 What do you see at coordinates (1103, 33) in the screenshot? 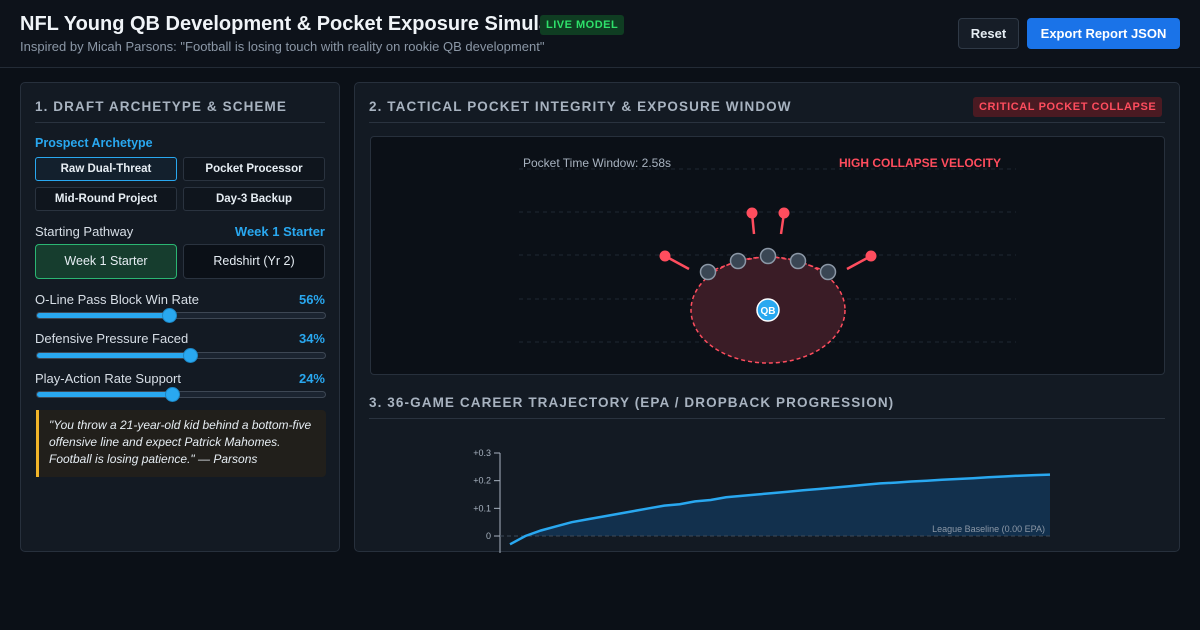
I see `export-report-button: Export Report JSON` at bounding box center [1103, 33].